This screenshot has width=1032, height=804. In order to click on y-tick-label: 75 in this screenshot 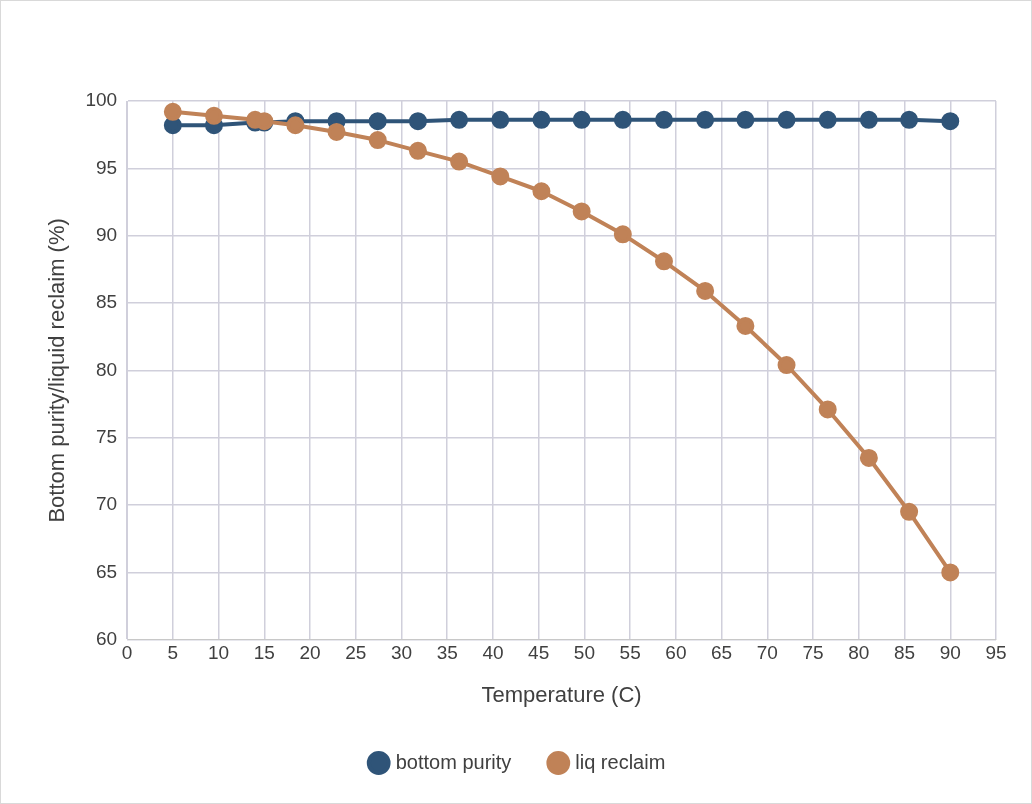, I will do `click(106, 436)`.